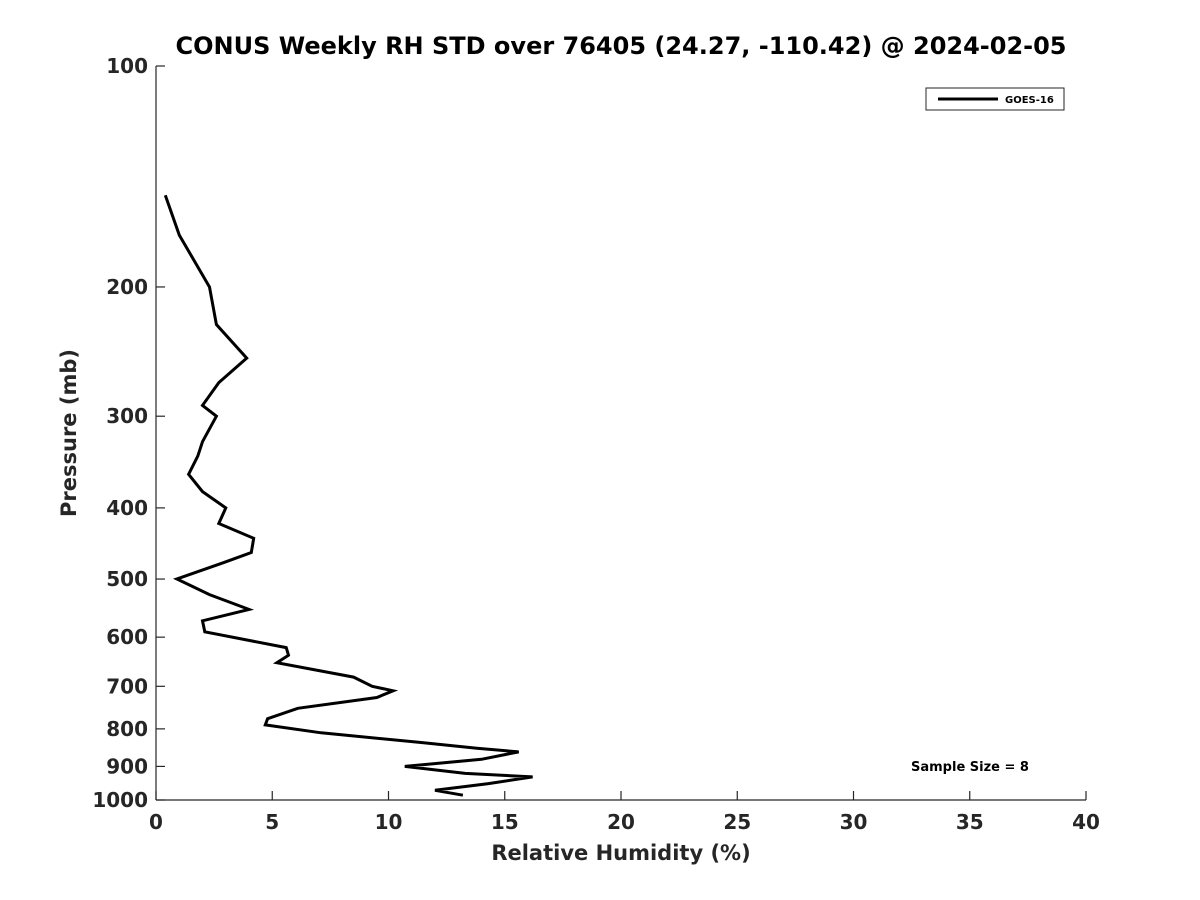  I want to click on x-tick-label: 25, so click(737, 822).